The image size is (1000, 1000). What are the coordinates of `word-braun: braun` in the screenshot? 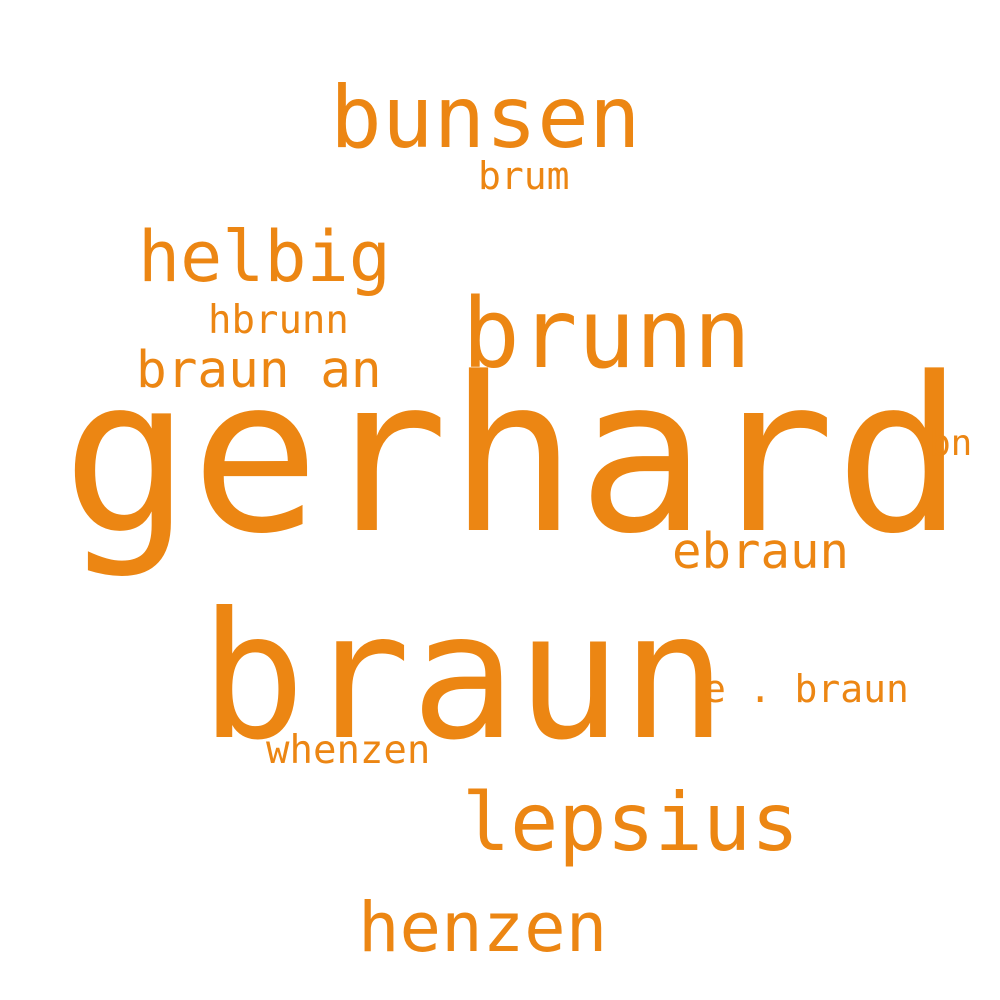 It's located at (463, 677).